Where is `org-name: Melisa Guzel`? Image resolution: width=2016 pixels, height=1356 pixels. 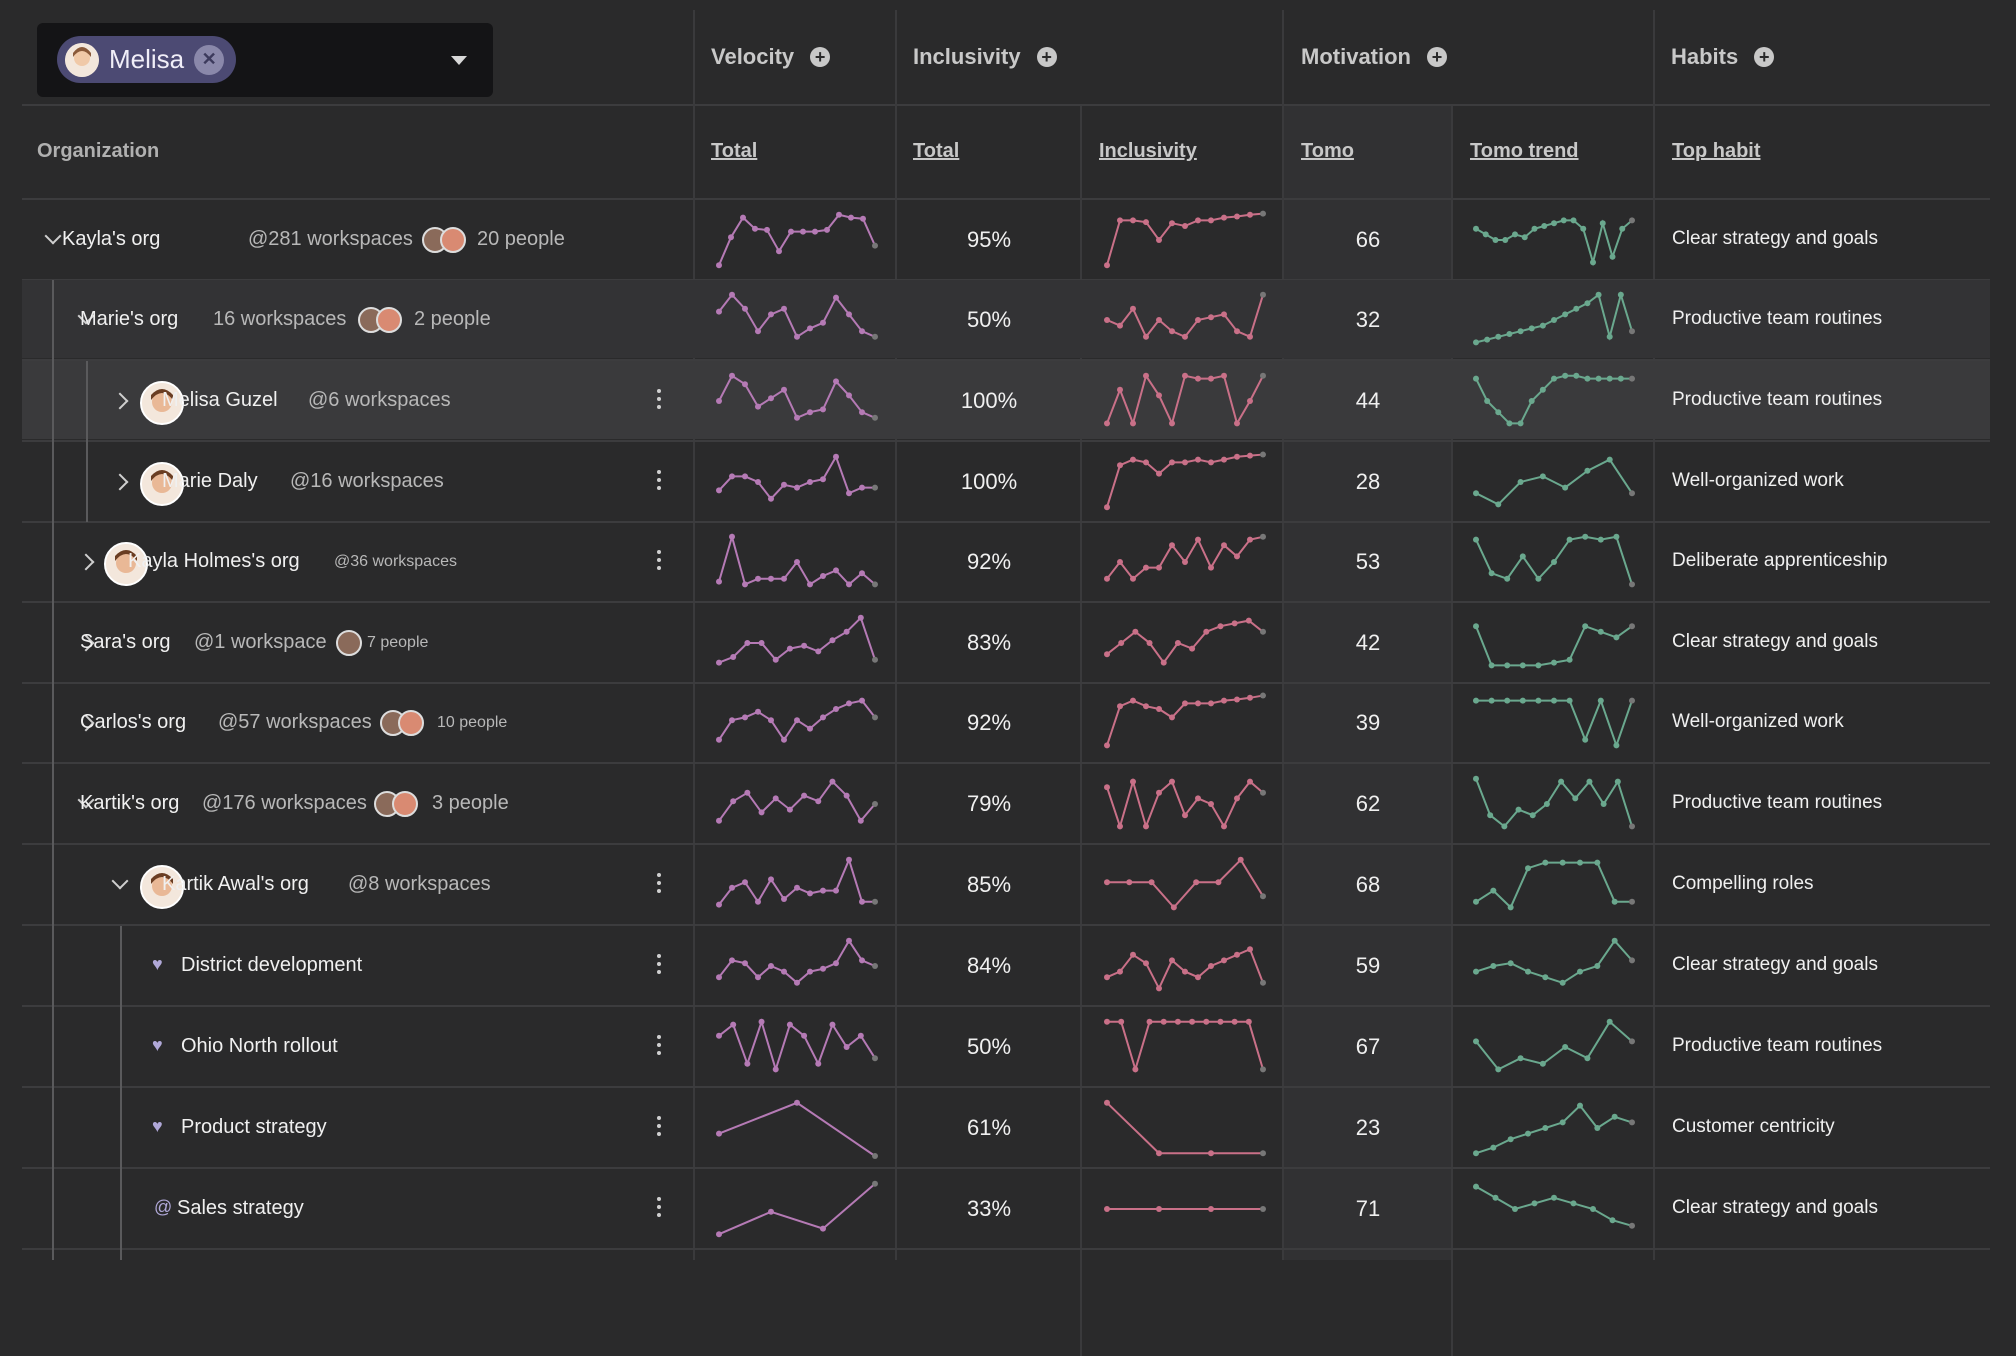
org-name: Melisa Guzel is located at coordinates (220, 400).